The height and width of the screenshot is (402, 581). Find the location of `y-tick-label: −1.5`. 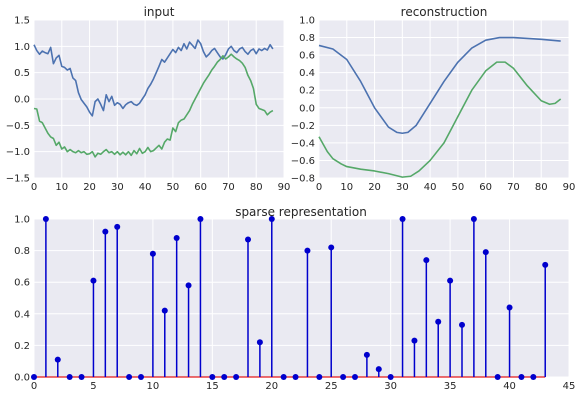

y-tick-label: −1.5 is located at coordinates (18, 179).